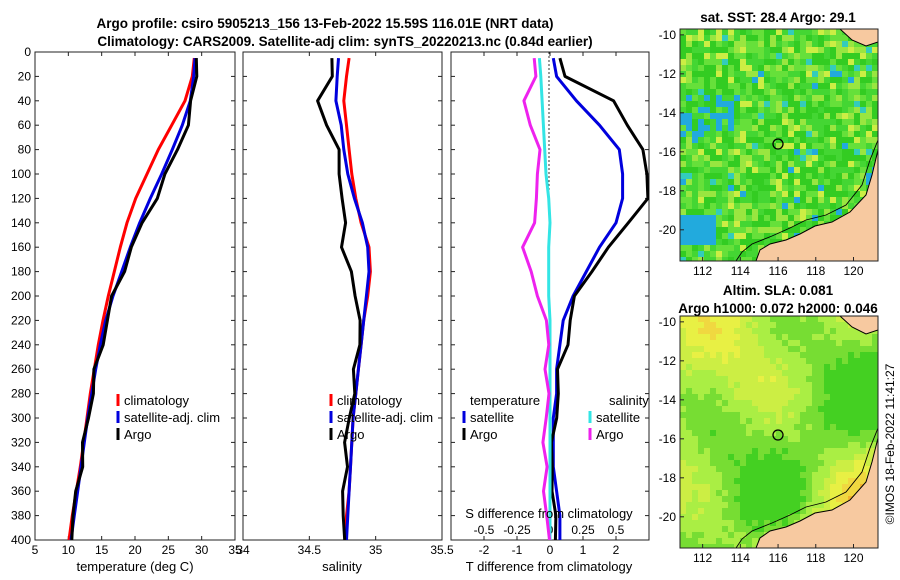  I want to click on difference-series, so click(585, 298).